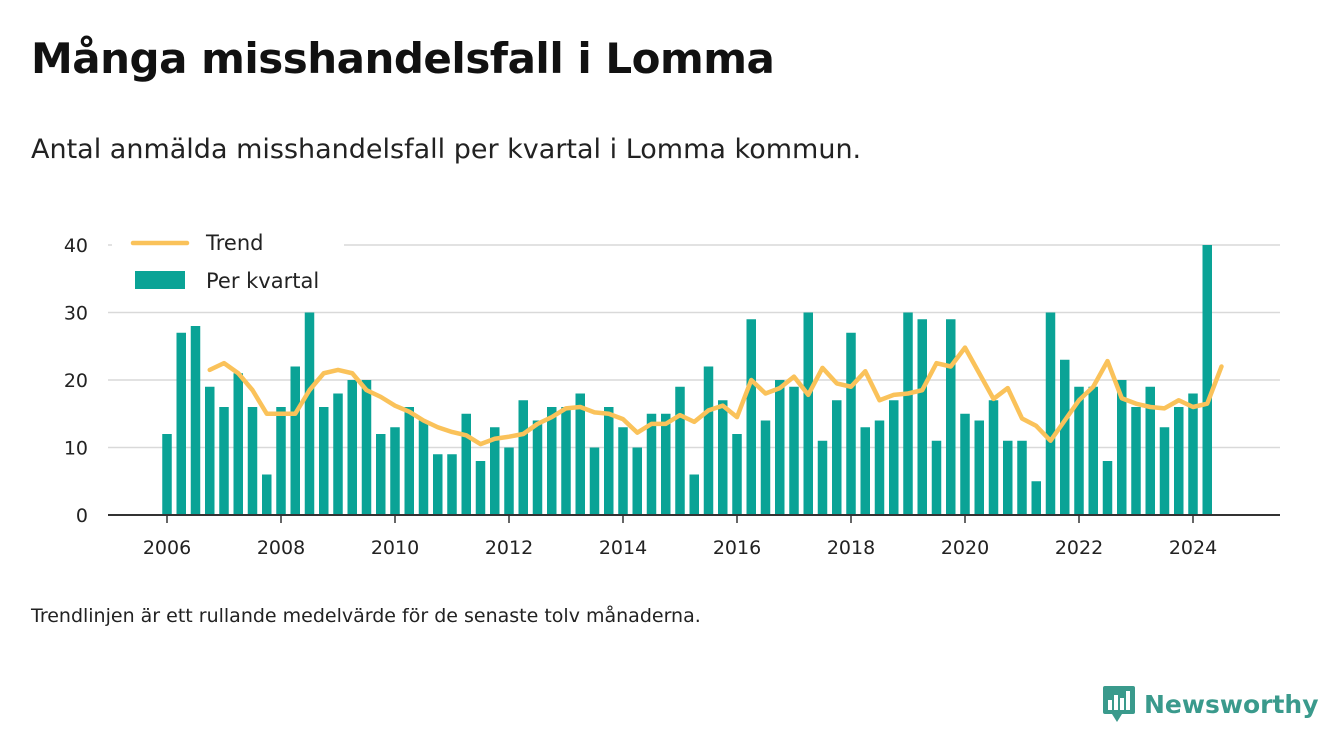 This screenshot has width=1340, height=753. I want to click on x-tick-label: 2016, so click(737, 548).